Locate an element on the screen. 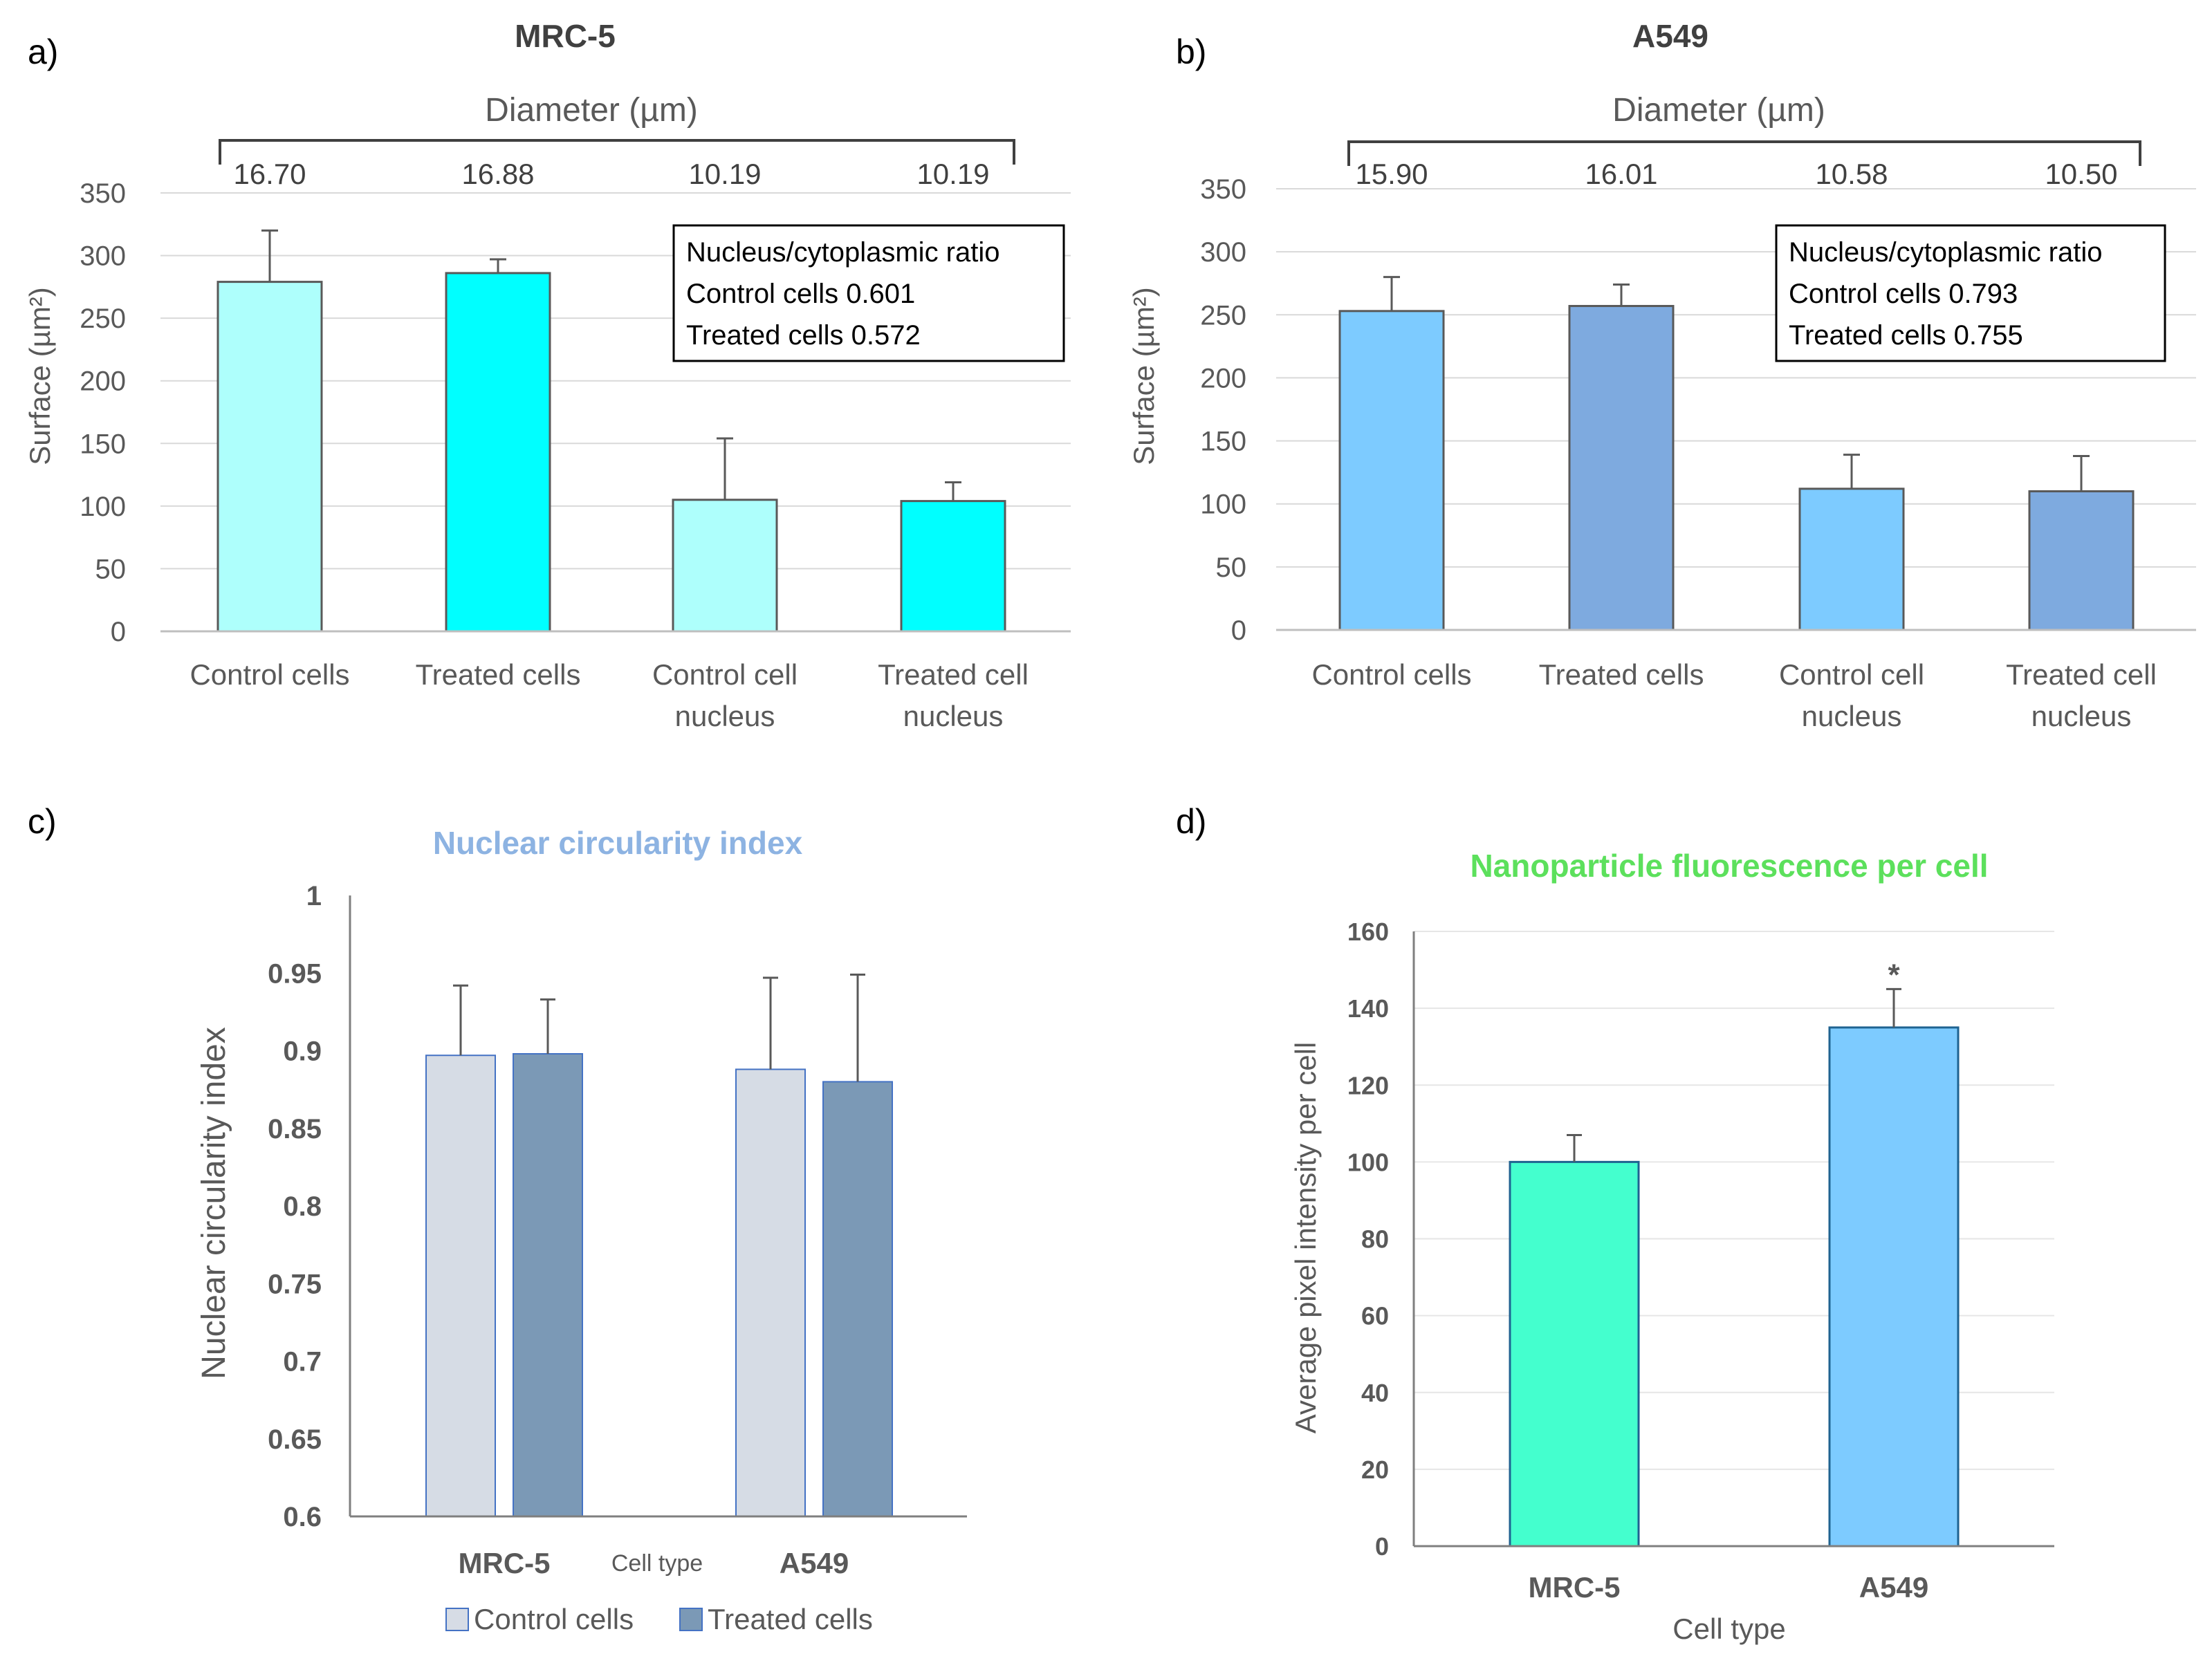 The image size is (2212, 1663). legend-swatch-control is located at coordinates (457, 1619).